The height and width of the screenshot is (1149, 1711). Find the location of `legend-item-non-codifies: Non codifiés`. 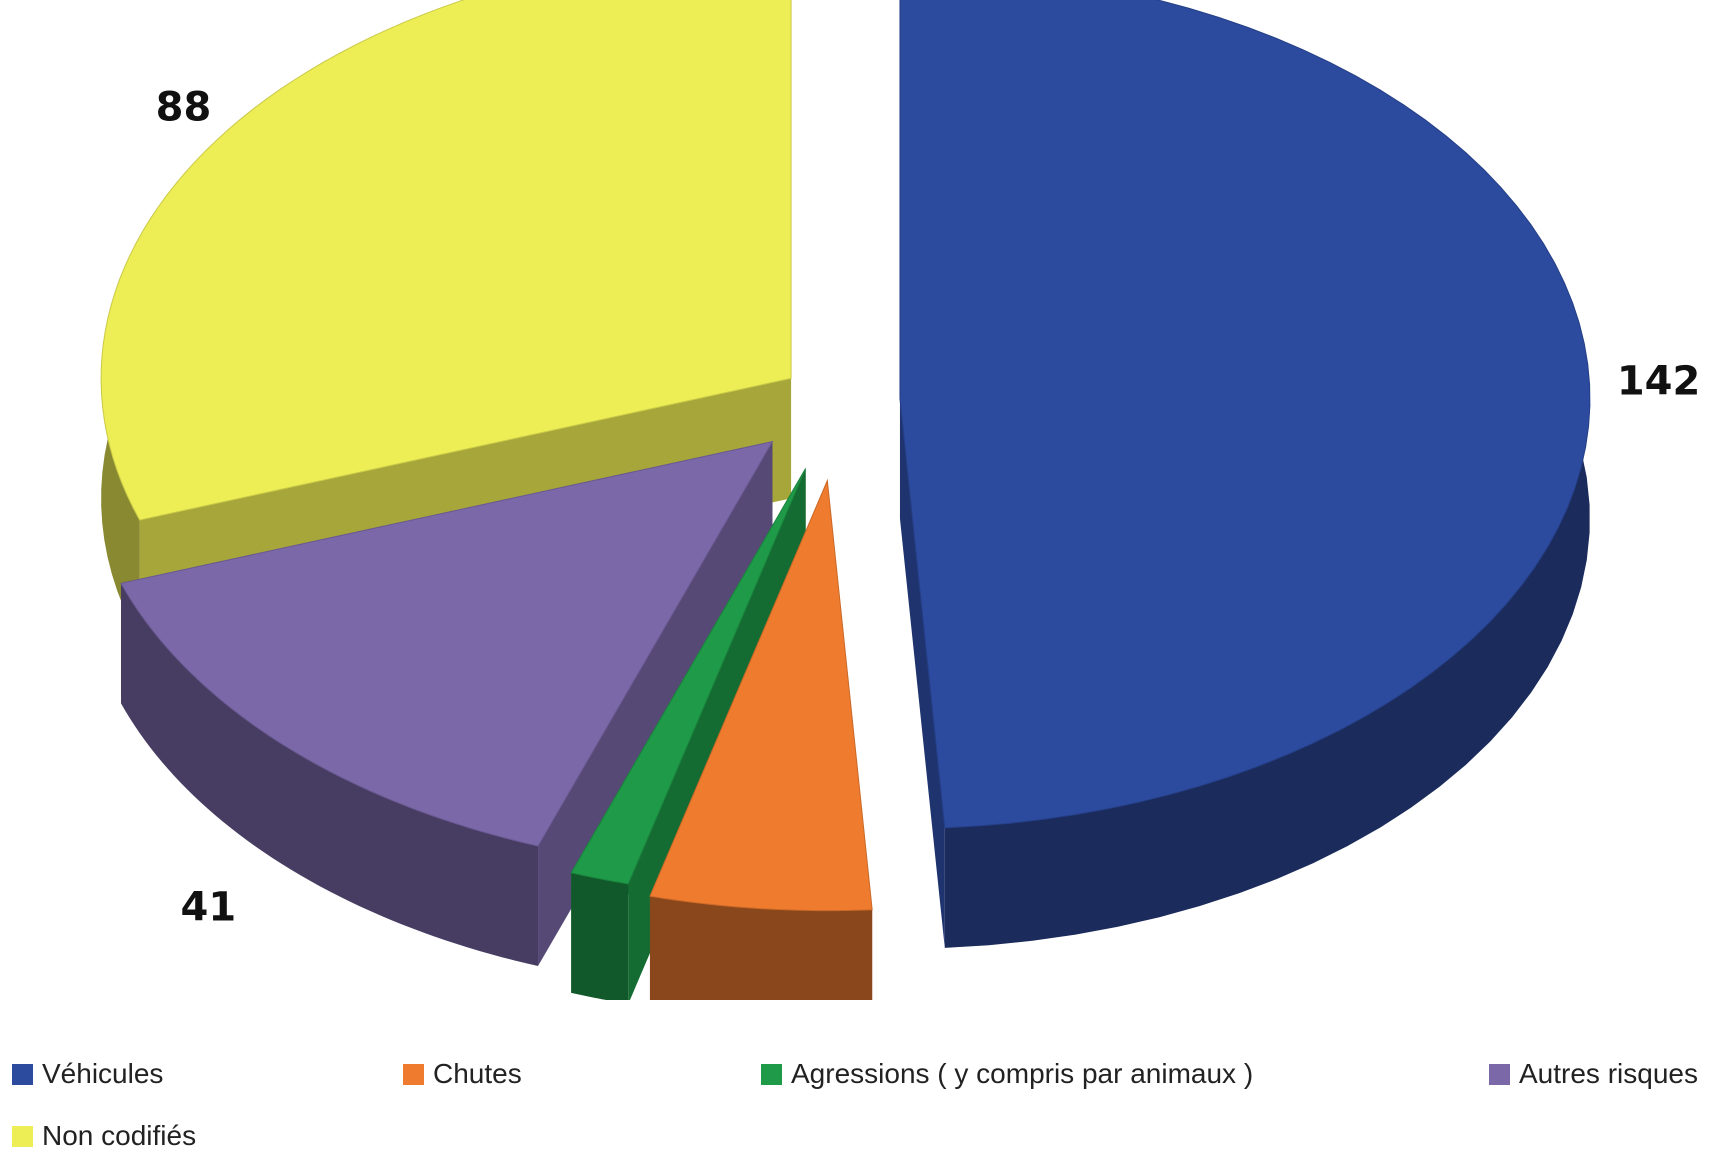

legend-item-non-codifies: Non codifiés is located at coordinates (104, 1134).